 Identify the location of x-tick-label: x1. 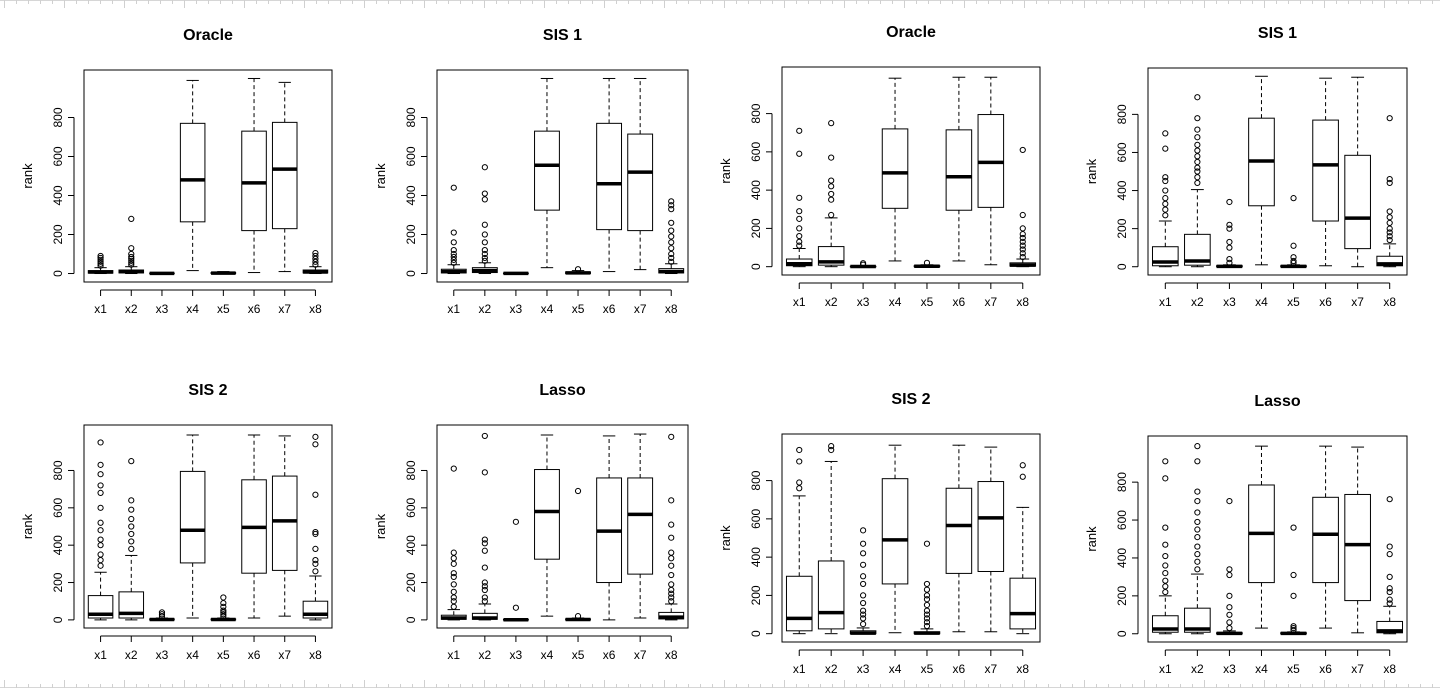
(453, 309).